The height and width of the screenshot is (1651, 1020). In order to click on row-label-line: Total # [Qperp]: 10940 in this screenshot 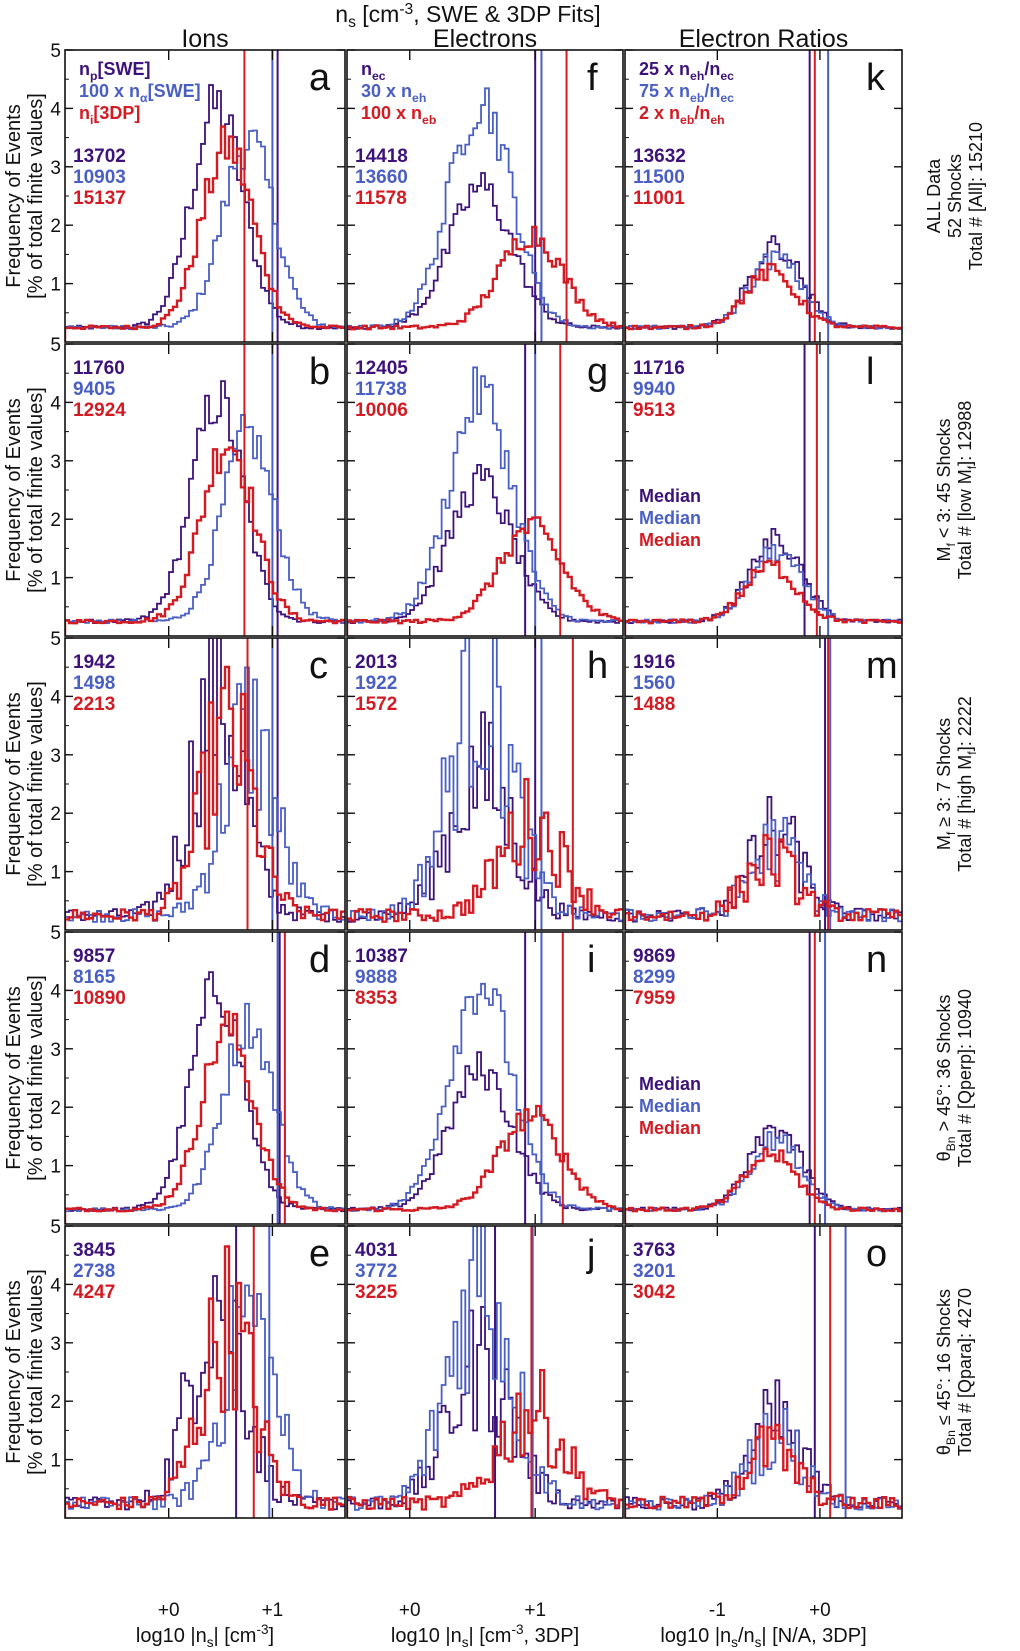, I will do `click(965, 1078)`.